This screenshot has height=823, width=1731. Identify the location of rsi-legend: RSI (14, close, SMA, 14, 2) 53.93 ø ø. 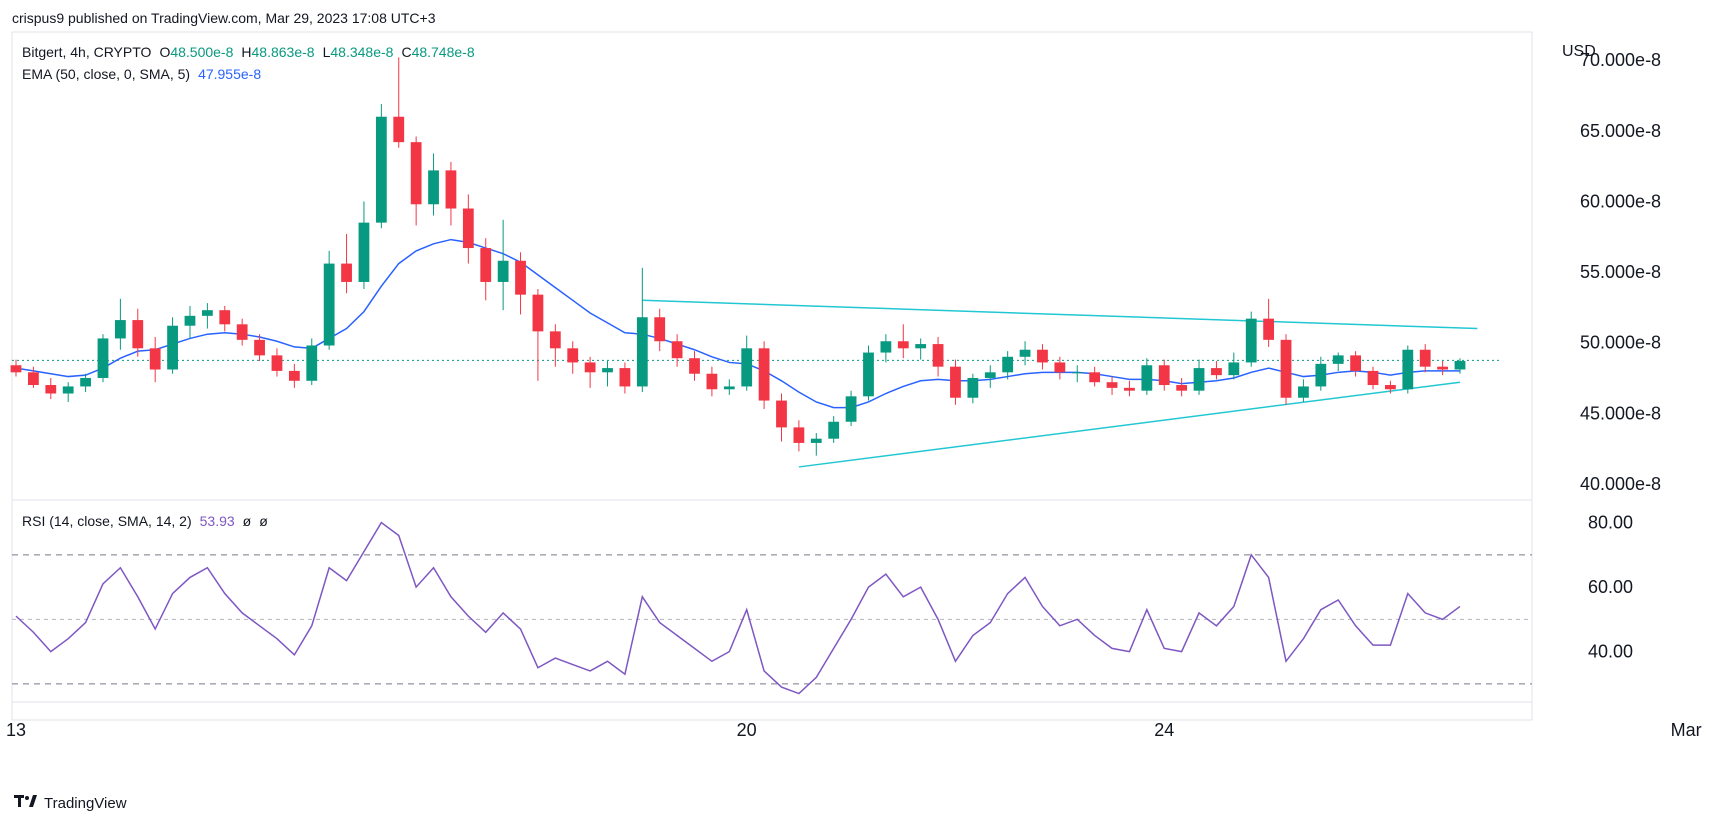
(145, 521).